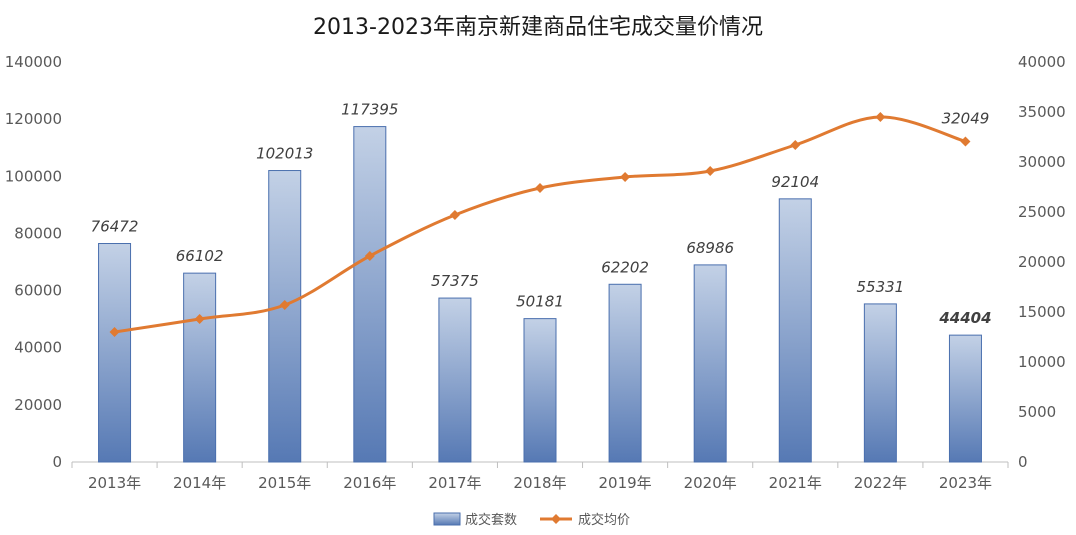 The image size is (1076, 535). Describe the element at coordinates (1023, 462) in the screenshot. I see `y-right-tick-label: 0` at that location.